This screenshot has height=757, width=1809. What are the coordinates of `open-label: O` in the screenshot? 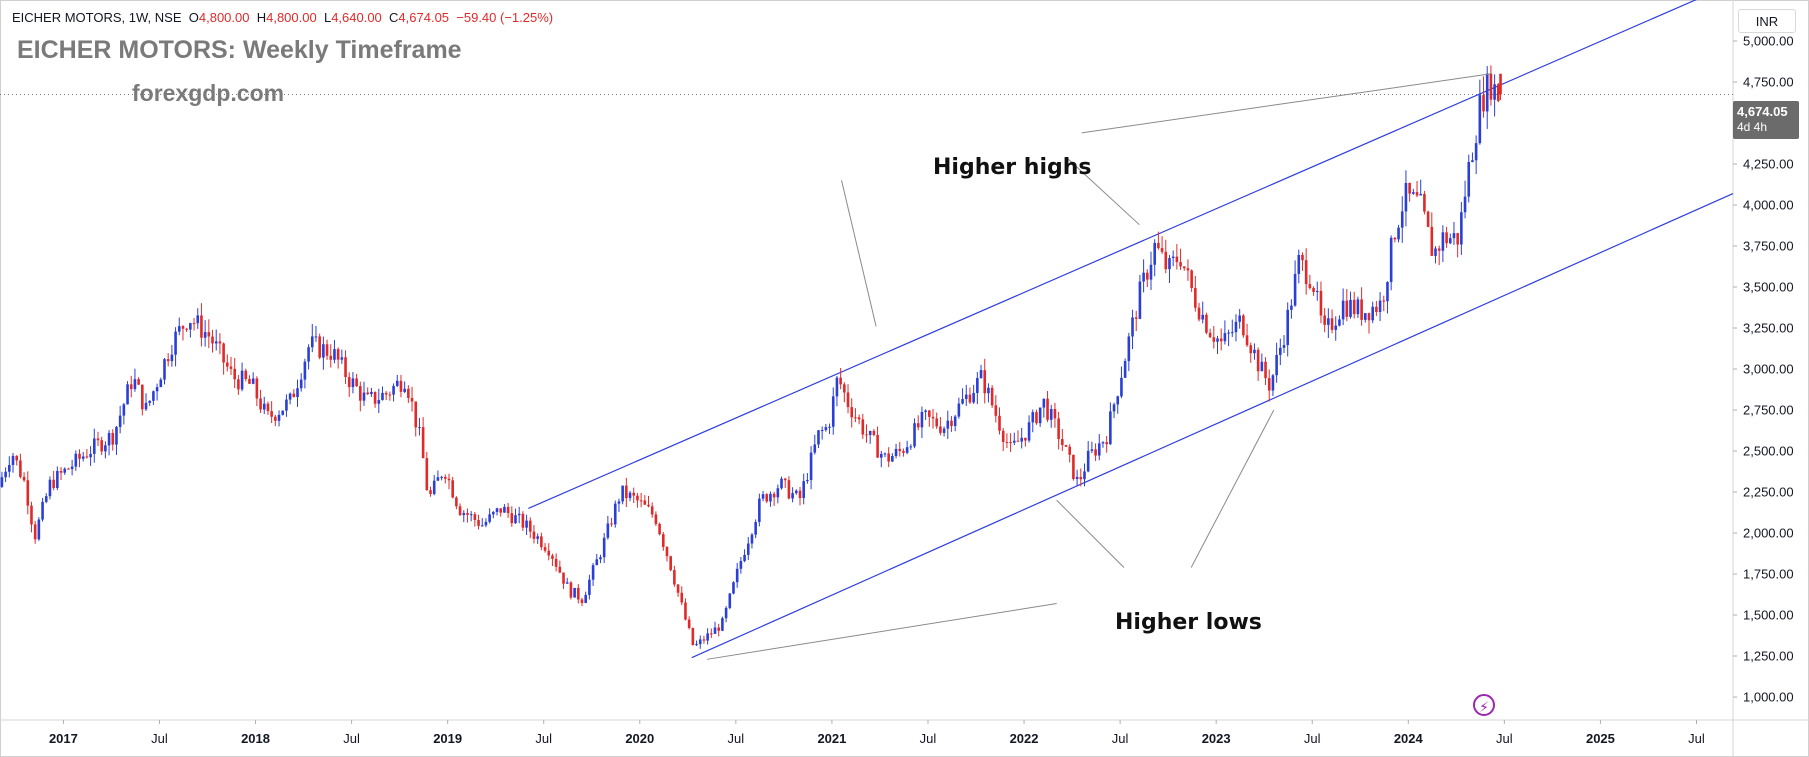 It's located at (193, 17).